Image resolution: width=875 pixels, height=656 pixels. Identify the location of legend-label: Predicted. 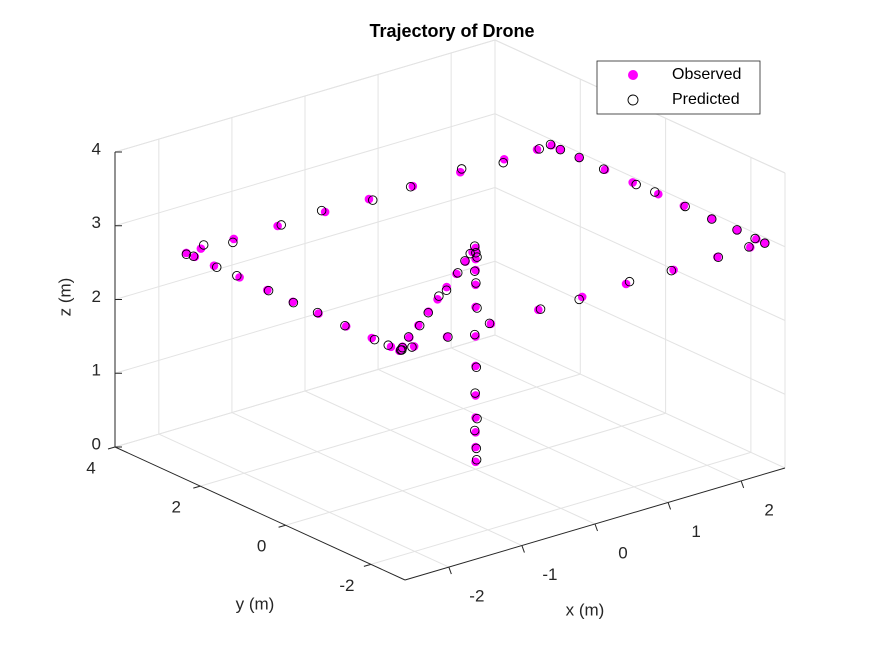
(706, 99).